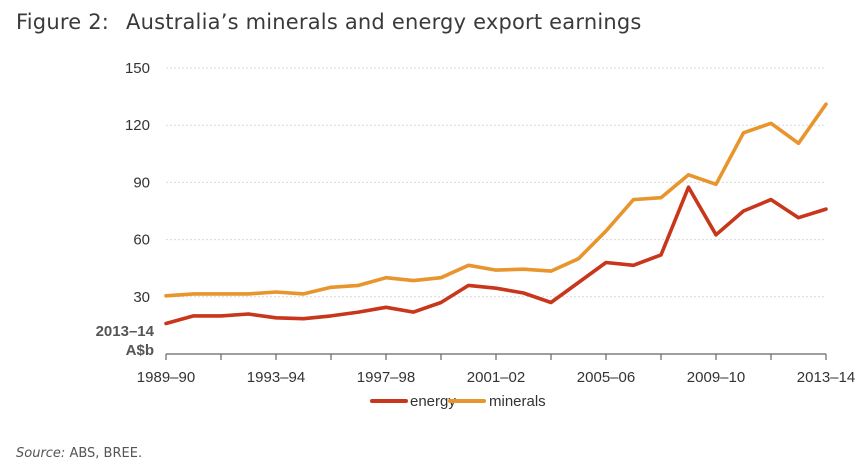  Describe the element at coordinates (458, 401) in the screenshot. I see `legend: energy minerals` at that location.